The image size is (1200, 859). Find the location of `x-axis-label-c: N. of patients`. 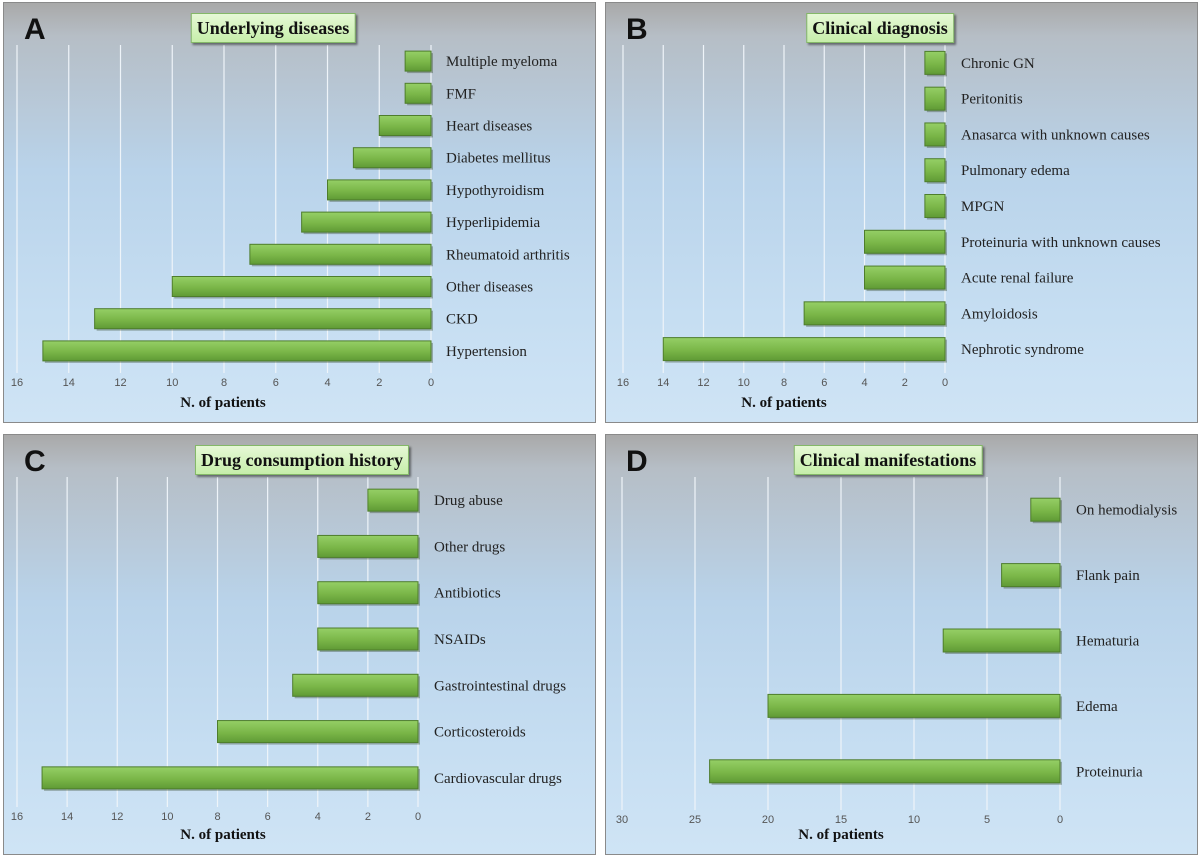

x-axis-label-c: N. of patients is located at coordinates (223, 835).